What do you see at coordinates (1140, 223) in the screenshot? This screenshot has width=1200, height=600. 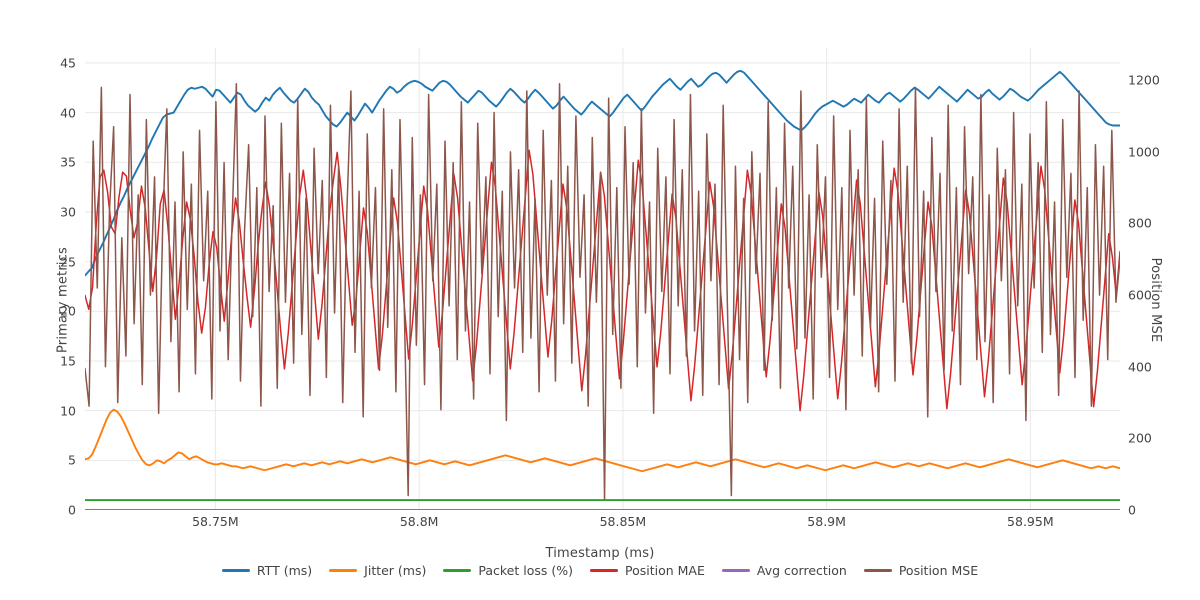 I see `y-axis-right-tick: 800` at bounding box center [1140, 223].